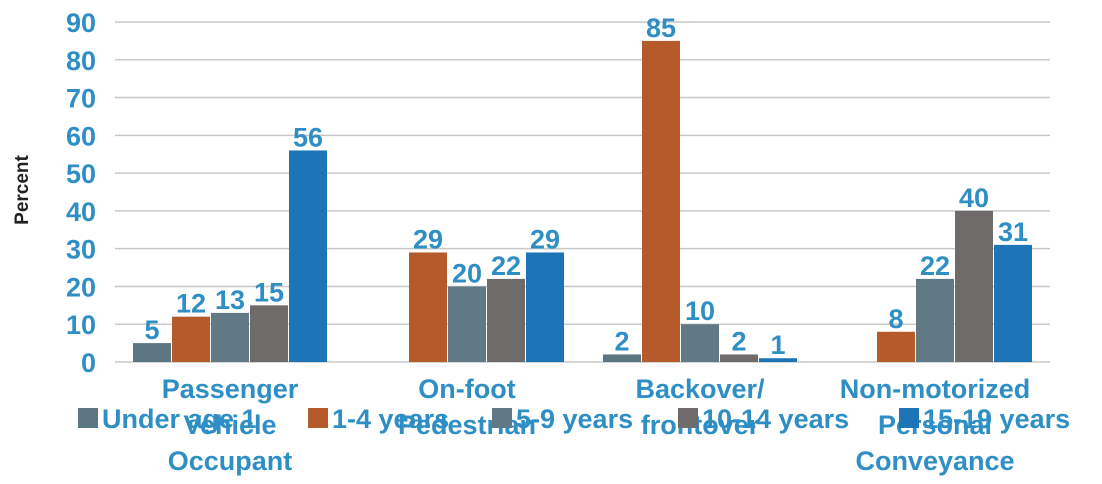 Image resolution: width=1102 pixels, height=484 pixels. I want to click on category-label: Pedestrian, so click(467, 425).